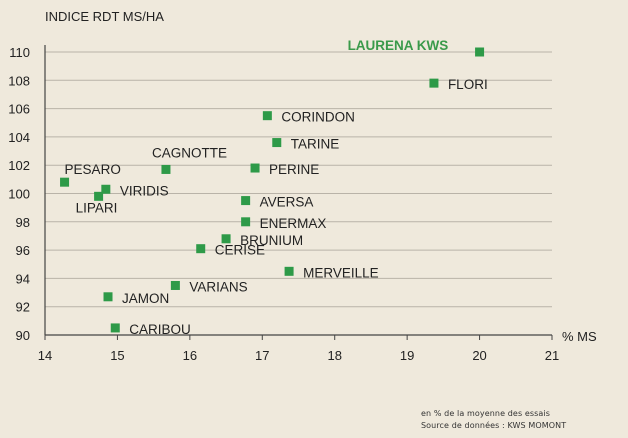 Image resolution: width=628 pixels, height=438 pixels. I want to click on point-label: LAURENA KWS, so click(398, 45).